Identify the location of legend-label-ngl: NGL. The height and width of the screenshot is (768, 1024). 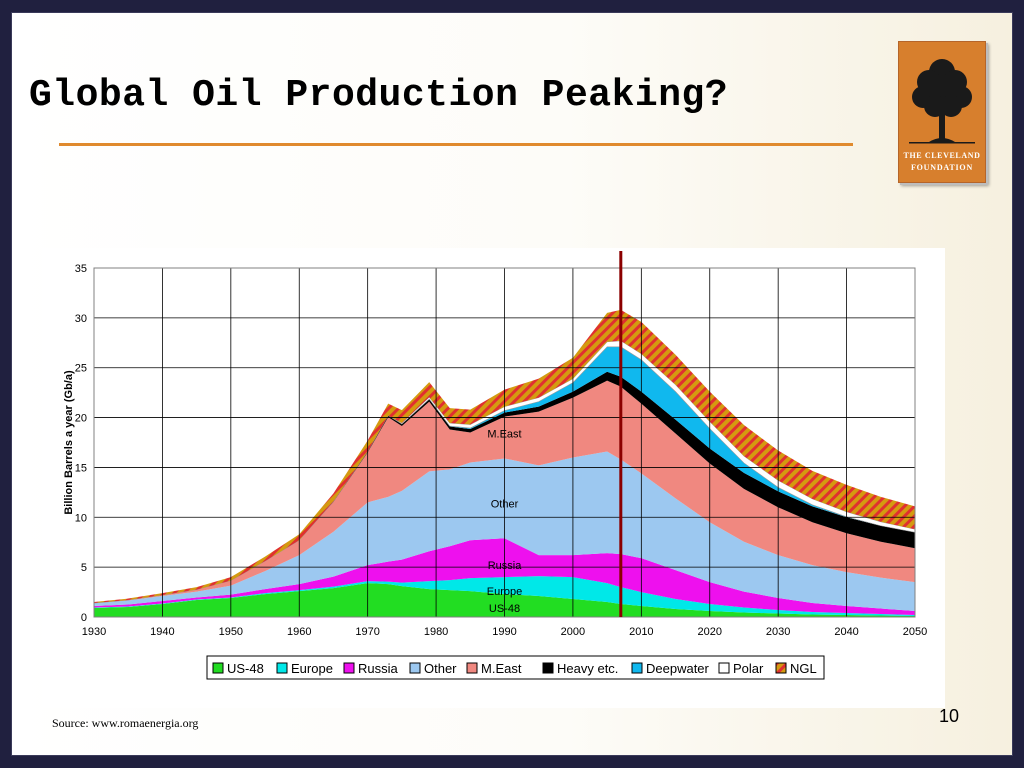
(803, 668).